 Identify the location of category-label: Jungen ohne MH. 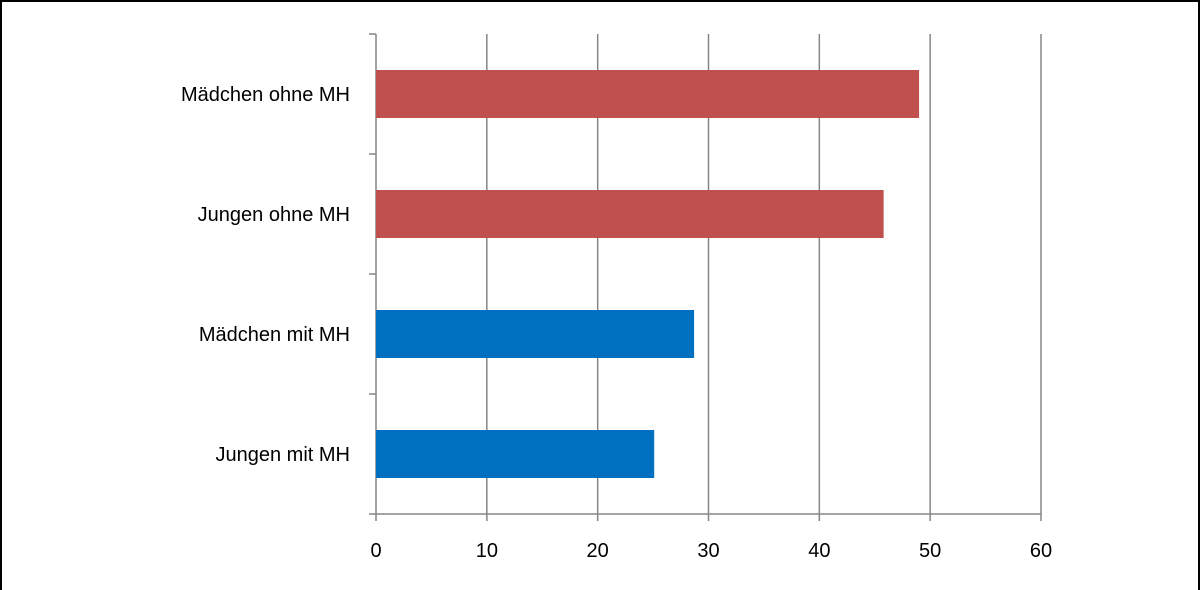
(274, 215).